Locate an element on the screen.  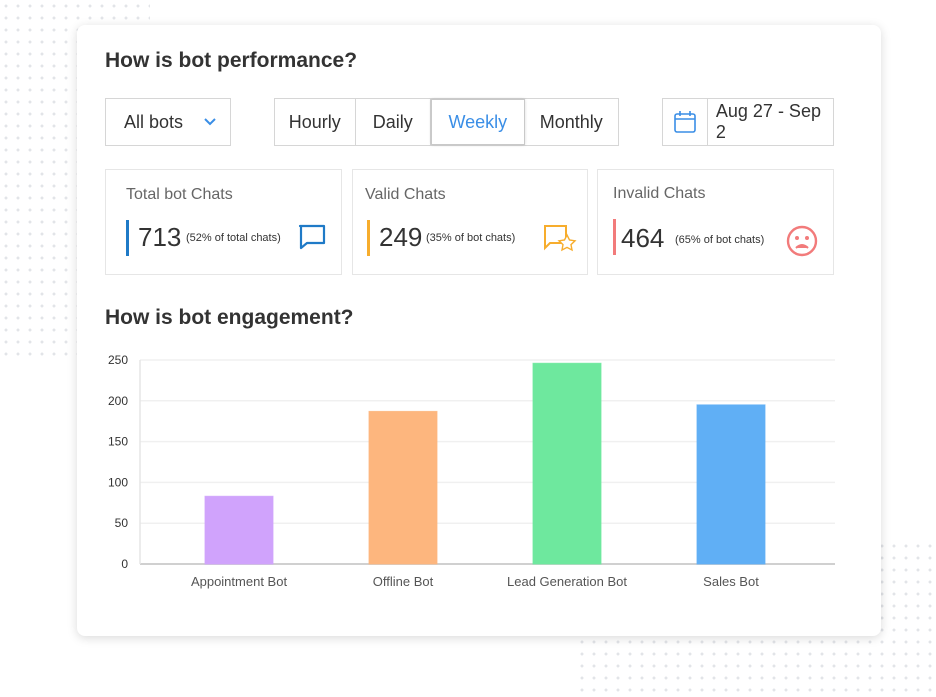
stat-value: 249 is located at coordinates (401, 237).